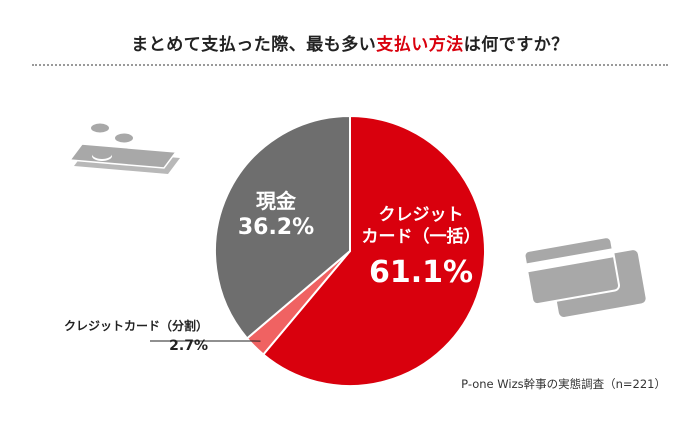 The image size is (700, 424). I want to click on cash-name: 現金, so click(276, 201).